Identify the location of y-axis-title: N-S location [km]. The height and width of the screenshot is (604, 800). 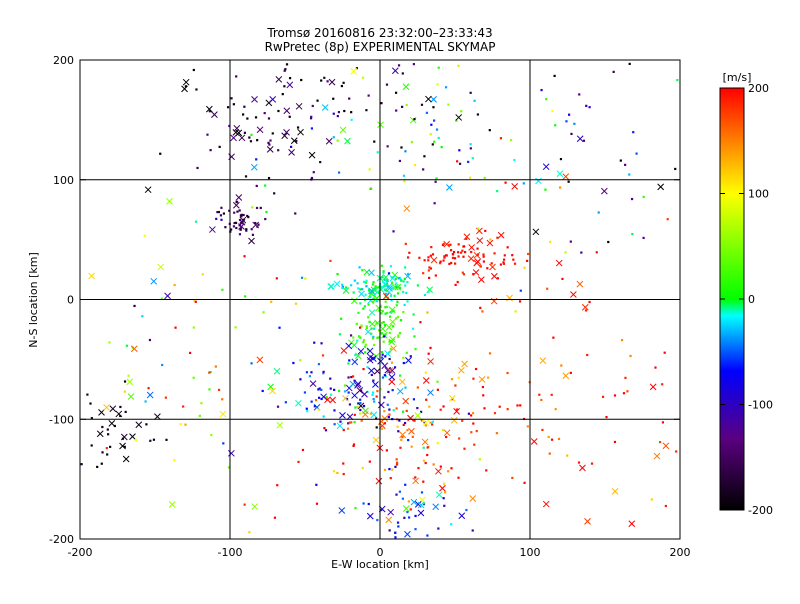
(33, 300).